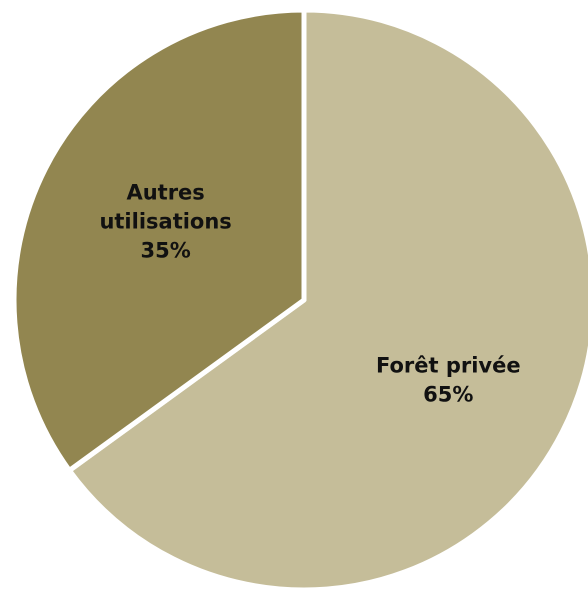 This screenshot has width=588, height=593. Describe the element at coordinates (448, 395) in the screenshot. I see `slice-value-label: 65%` at that location.